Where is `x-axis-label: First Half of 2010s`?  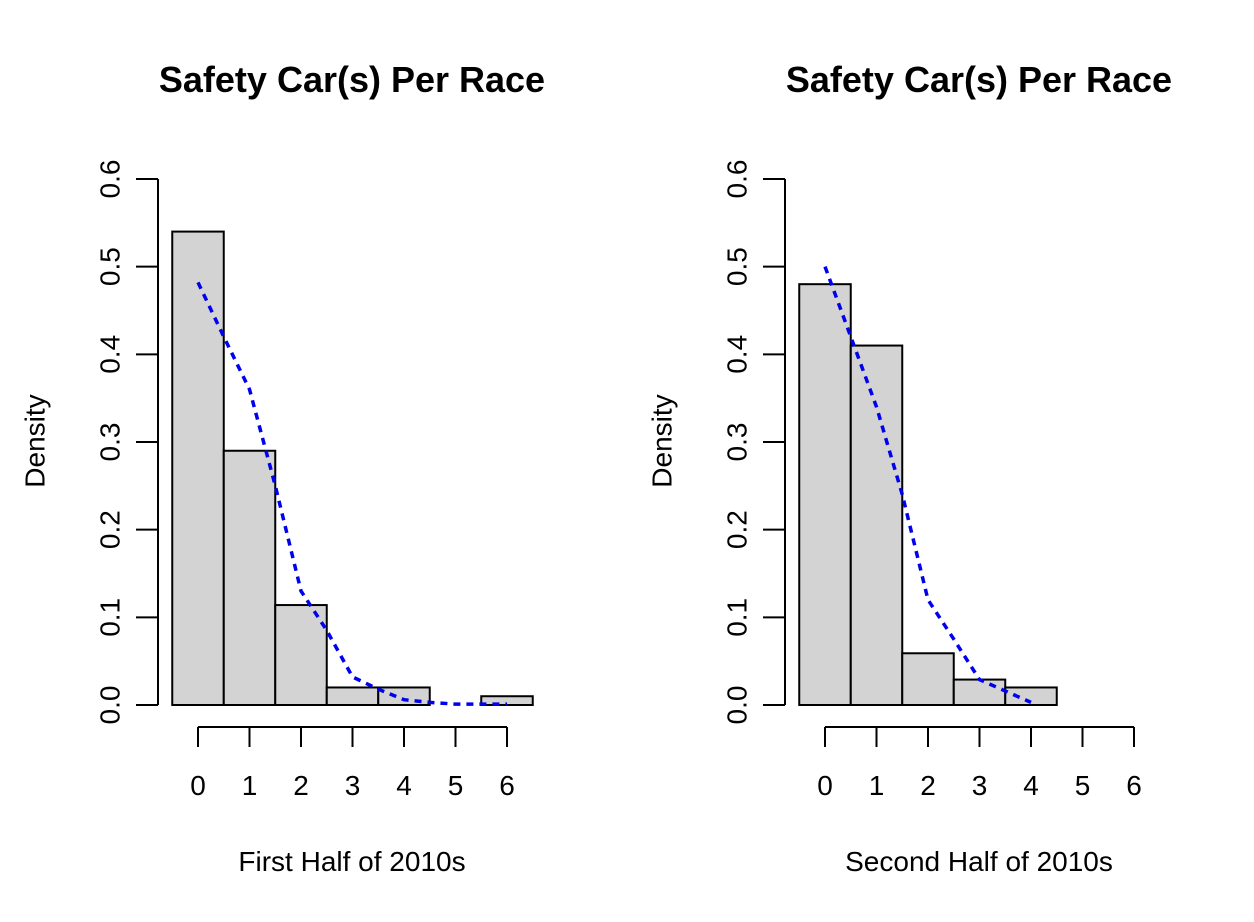
x-axis-label: First Half of 2010s is located at coordinates (351, 861).